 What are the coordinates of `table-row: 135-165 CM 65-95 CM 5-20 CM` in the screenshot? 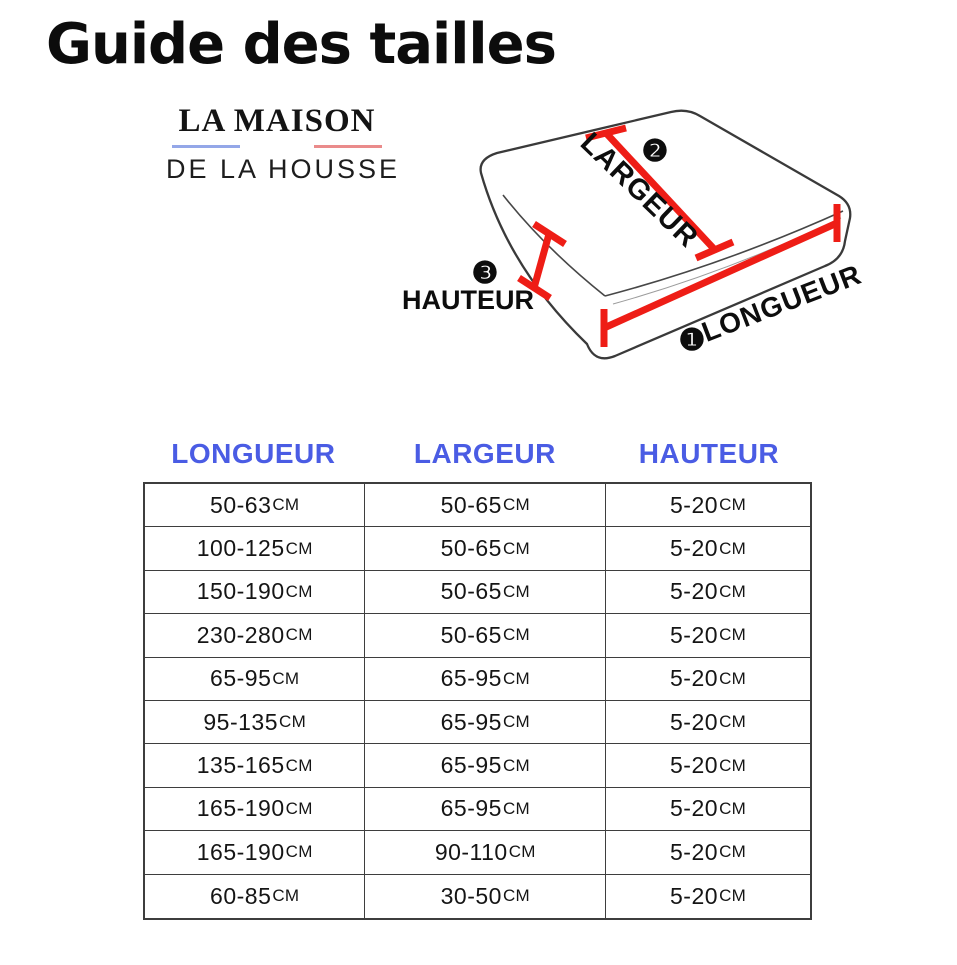 It's located at (477, 766).